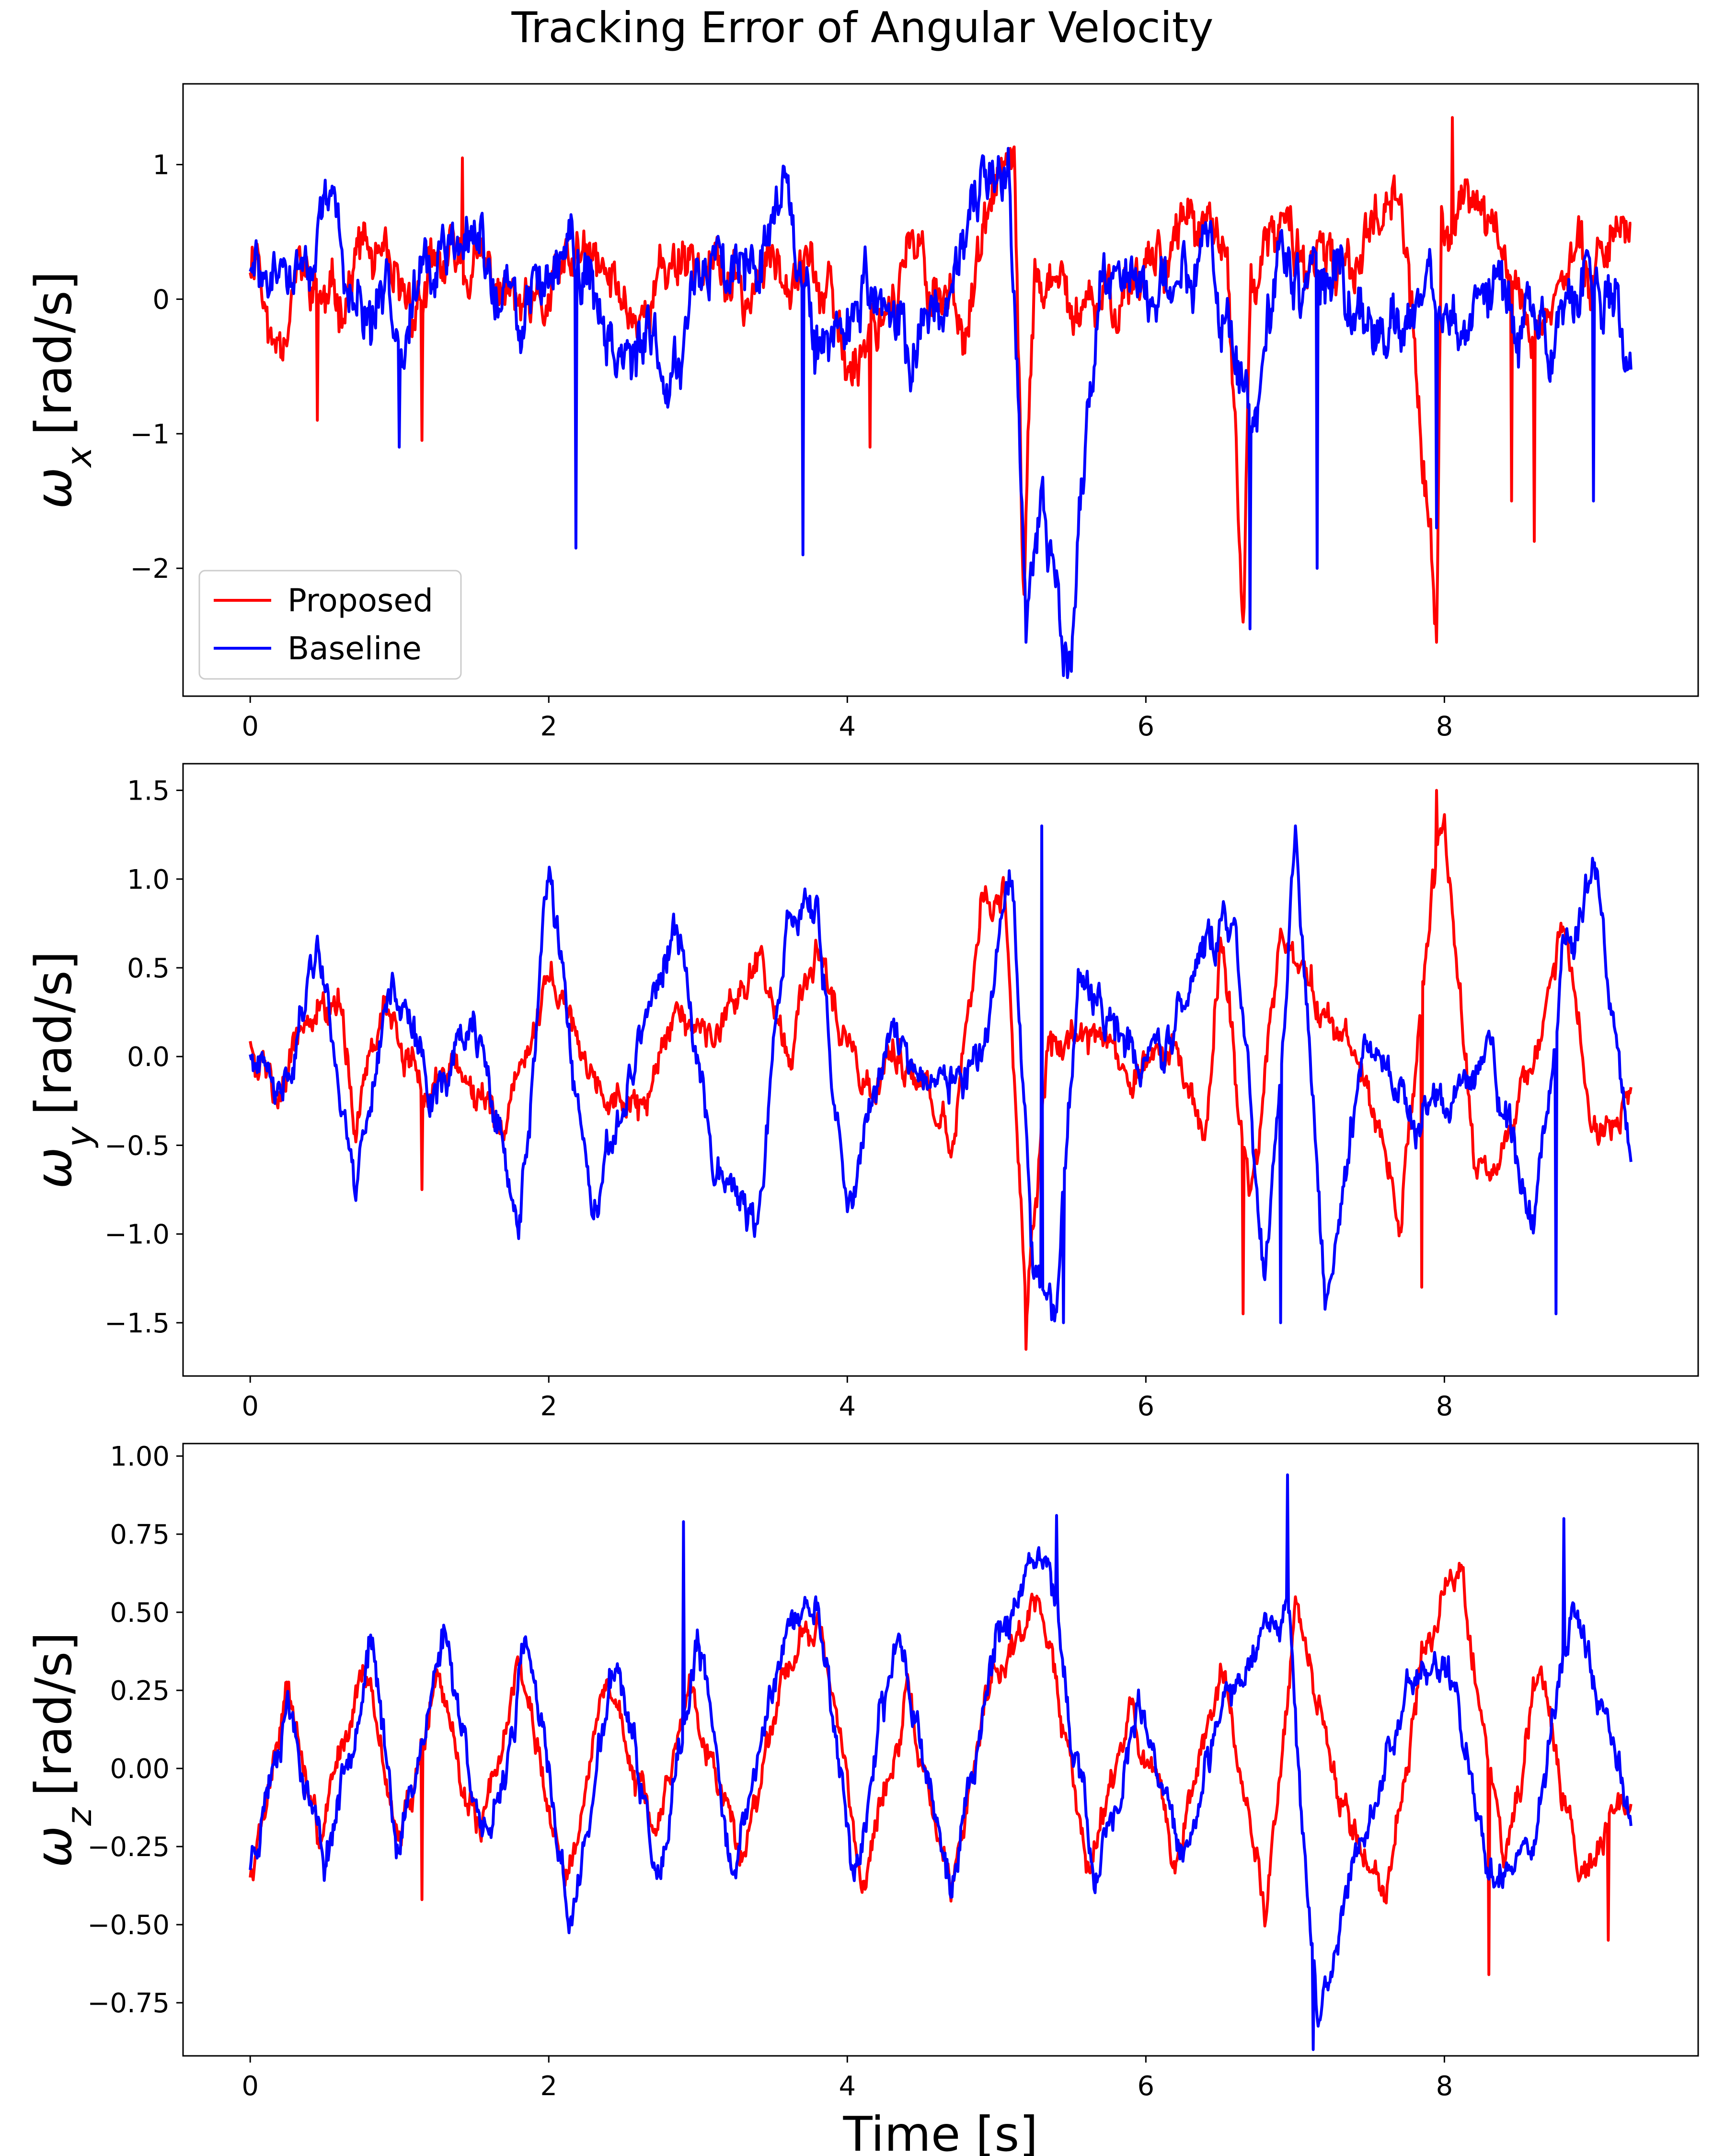 This screenshot has width=1725, height=2156. I want to click on y-axis-label: ωy [rad/s], so click(62, 1070).